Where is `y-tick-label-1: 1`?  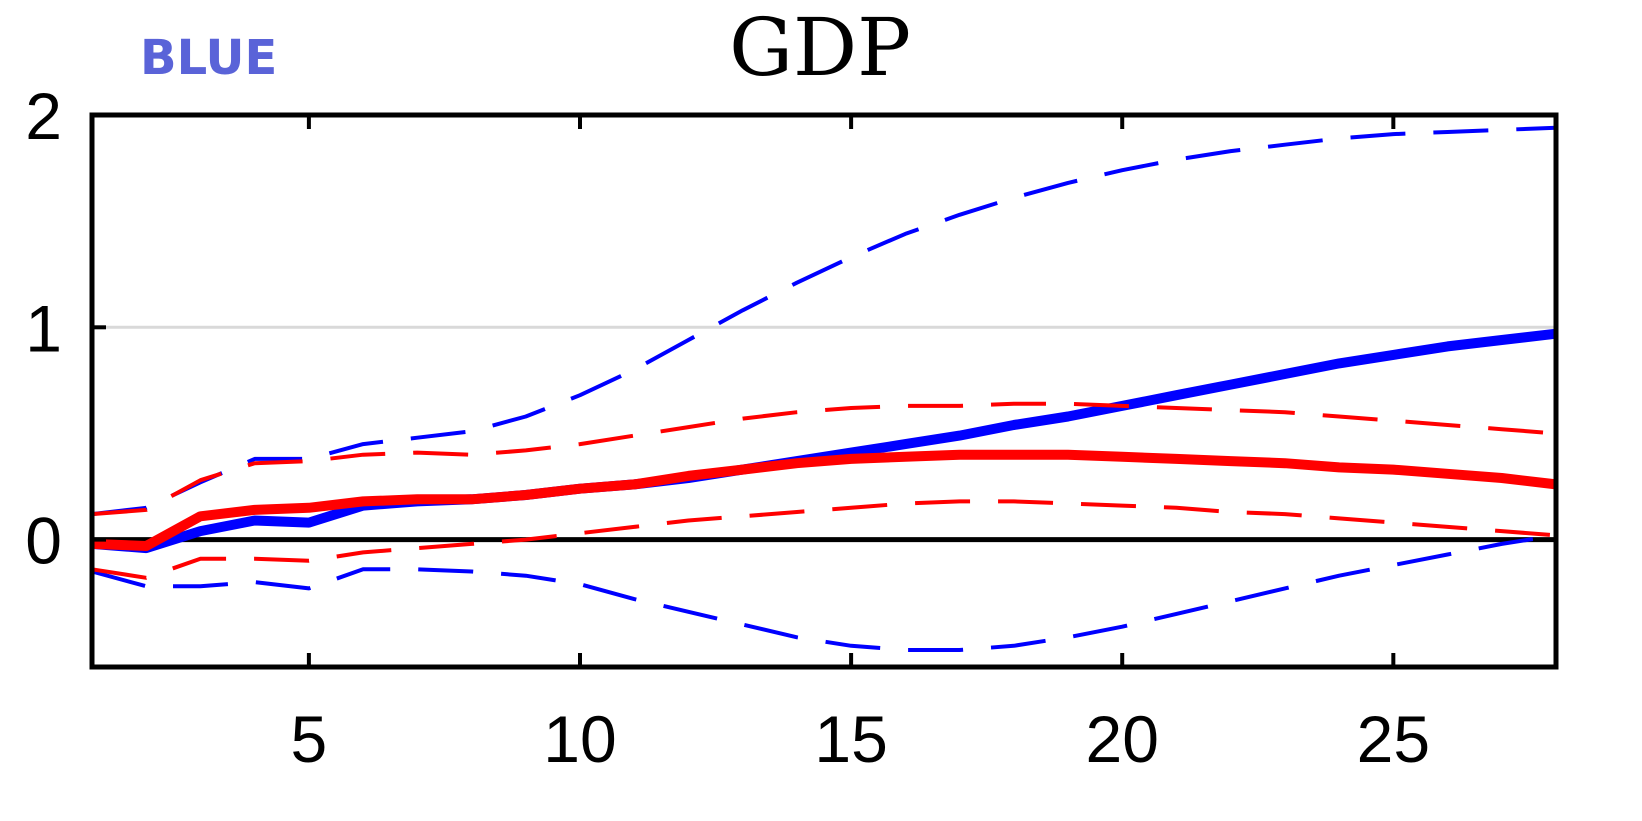
y-tick-label-1: 1 is located at coordinates (43, 328).